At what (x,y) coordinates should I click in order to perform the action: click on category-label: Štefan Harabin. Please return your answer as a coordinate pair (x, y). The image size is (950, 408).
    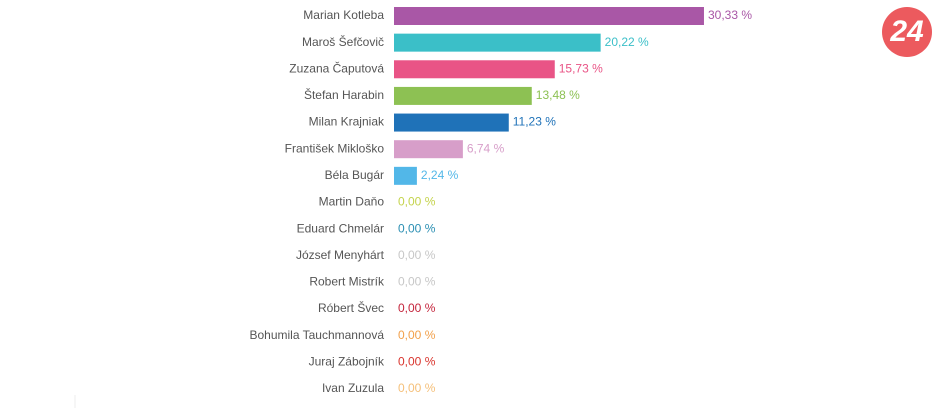
    Looking at the image, I should click on (344, 94).